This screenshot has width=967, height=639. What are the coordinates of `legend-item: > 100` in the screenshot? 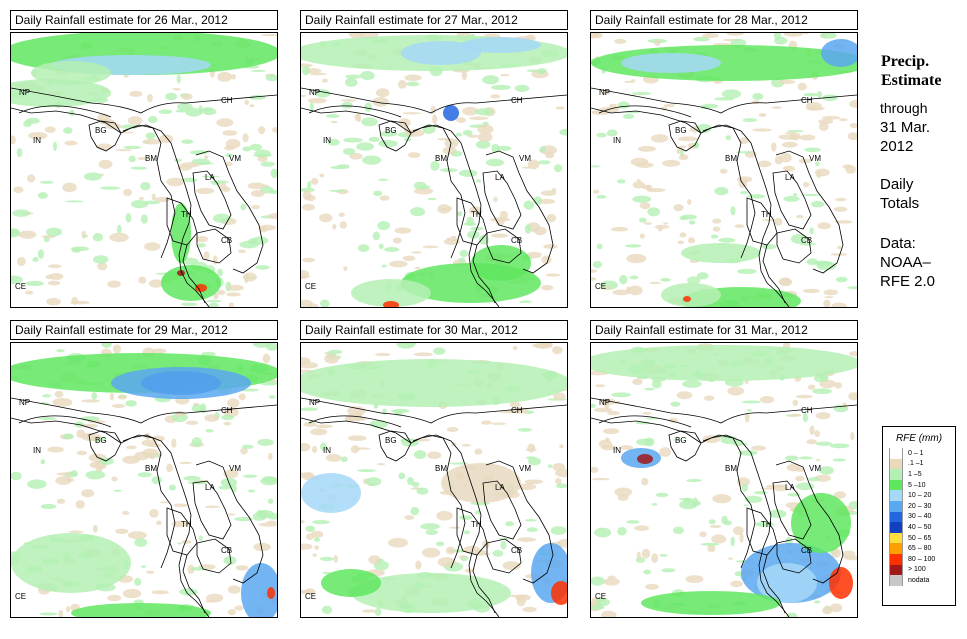 It's located at (919, 570).